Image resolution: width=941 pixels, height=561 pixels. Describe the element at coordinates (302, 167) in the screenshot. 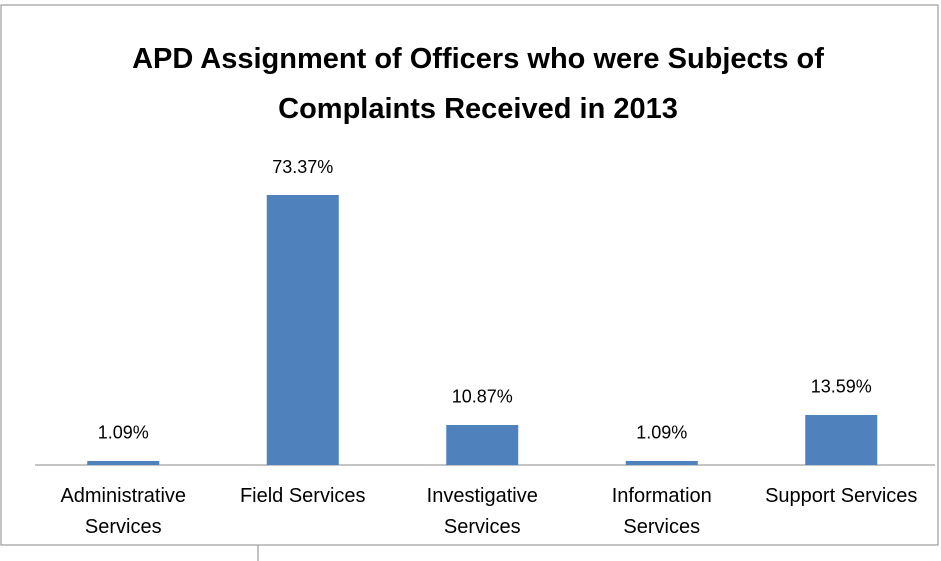

I see `value-label: 73.37%` at that location.